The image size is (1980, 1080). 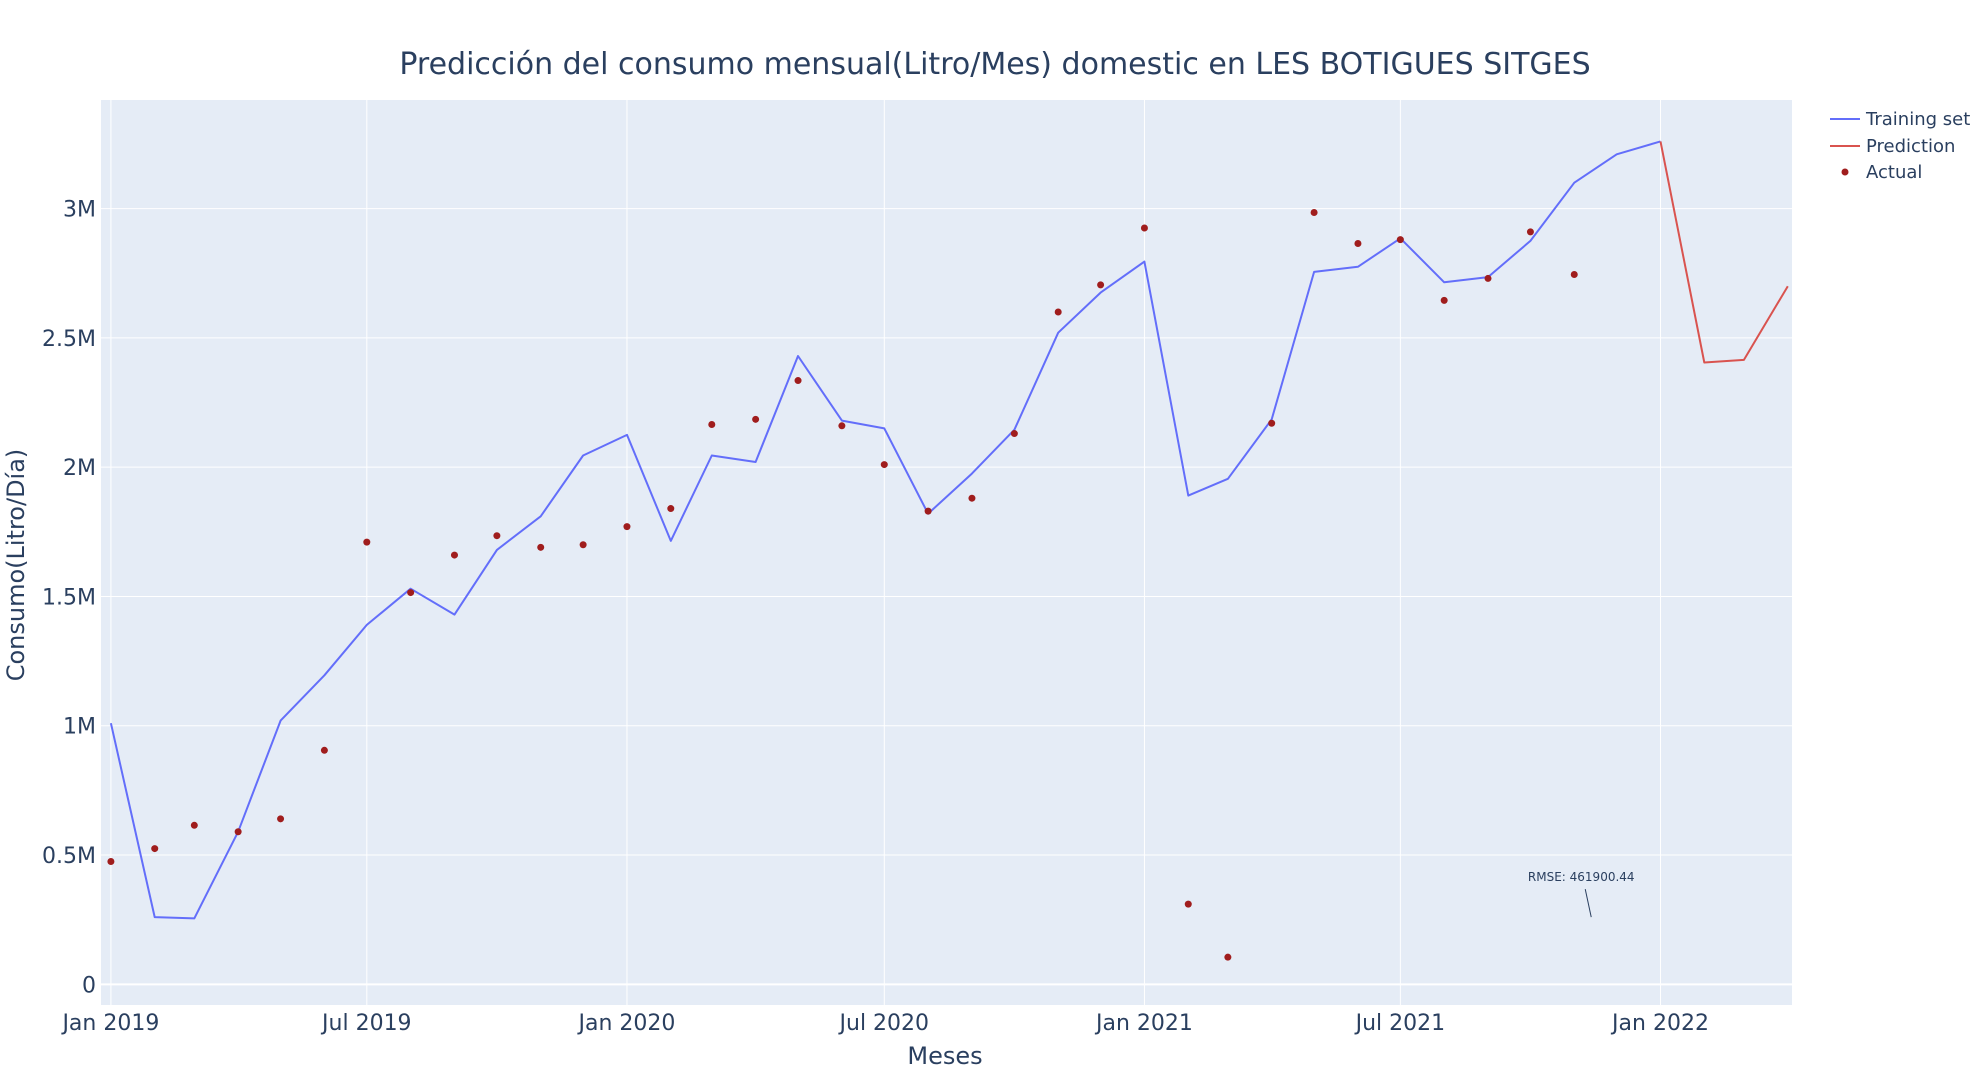 What do you see at coordinates (79, 210) in the screenshot?
I see `y-tick-label: 3M` at bounding box center [79, 210].